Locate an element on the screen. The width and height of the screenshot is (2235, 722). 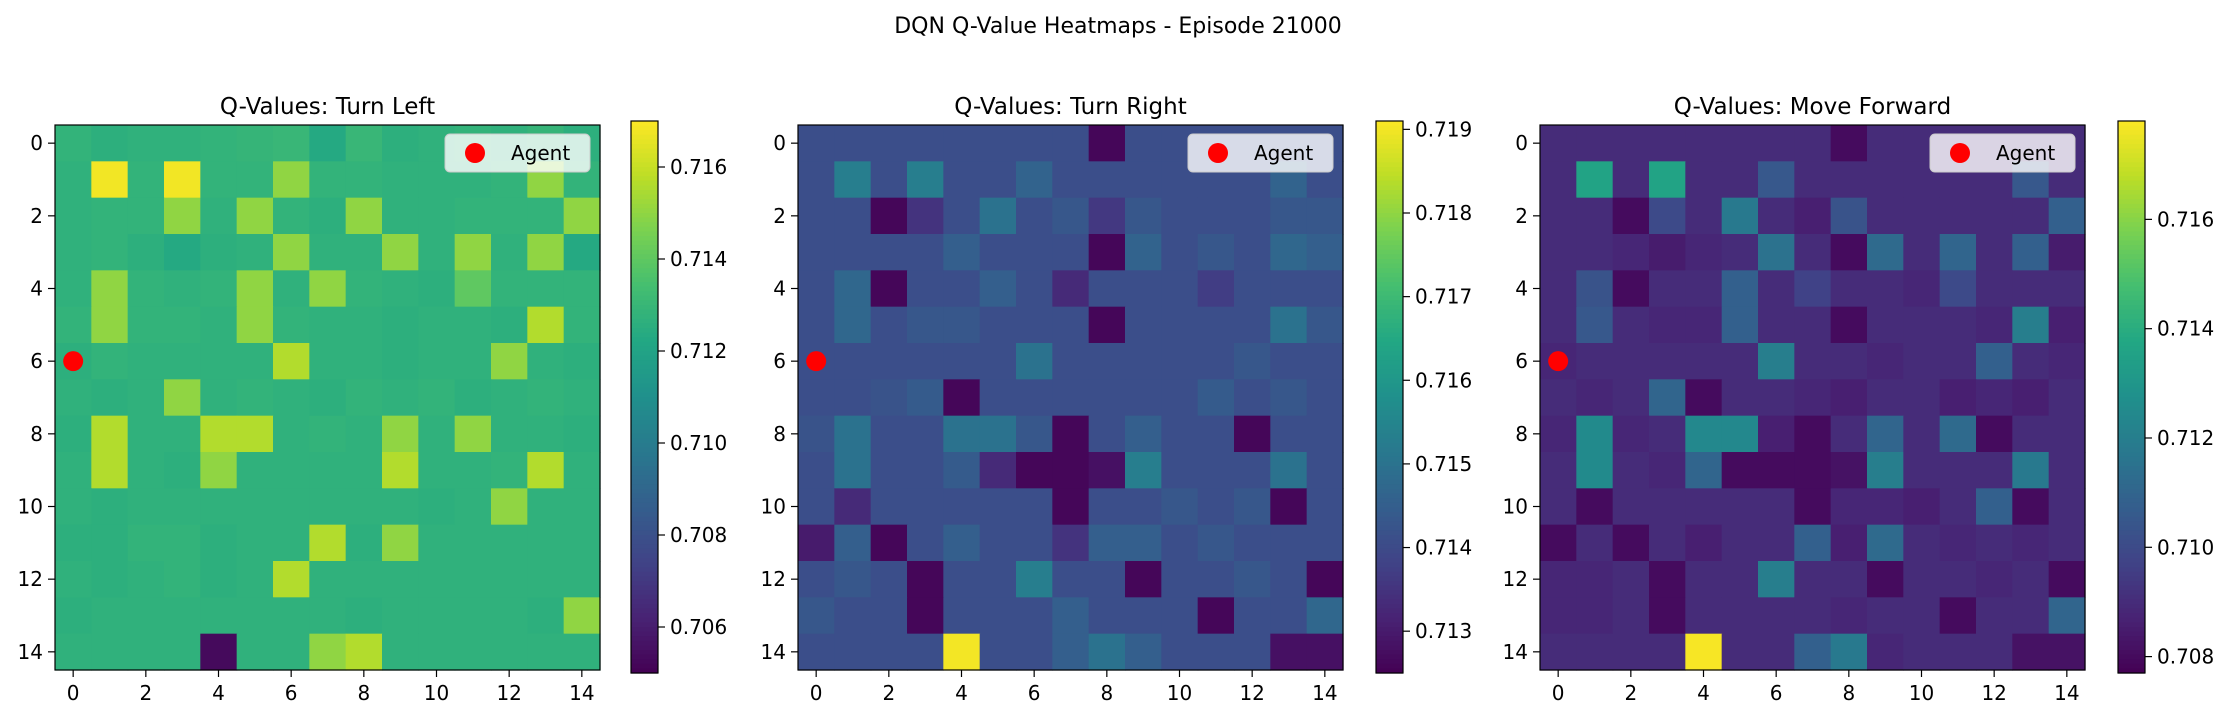
colorbar-tick-label: 0.713 is located at coordinates (1443, 631).